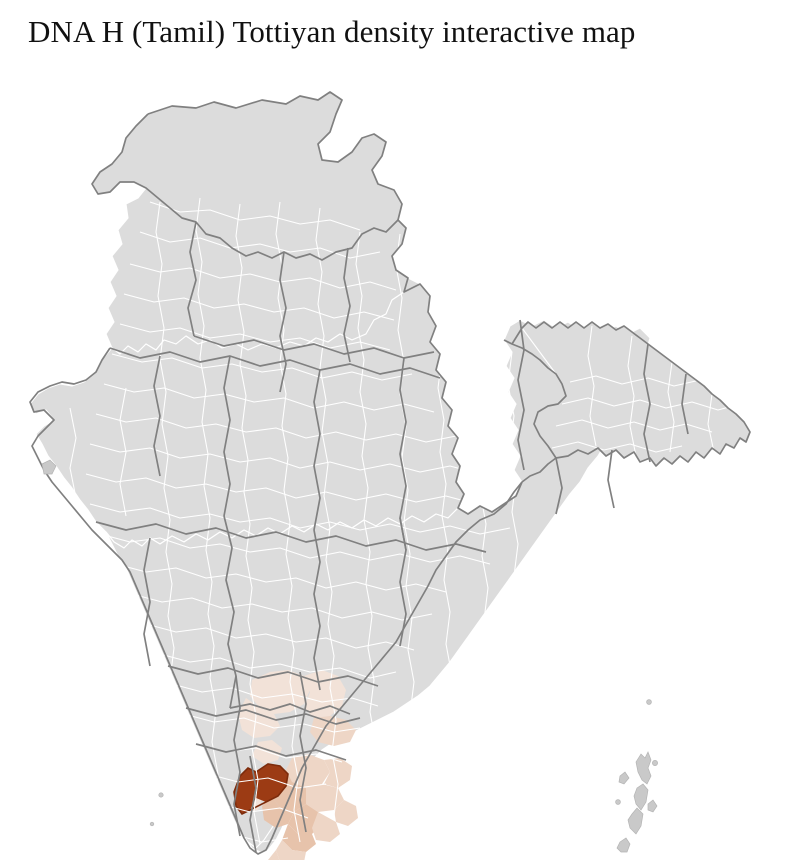 The image size is (792, 860). I want to click on district-density-level2-andhra-b, so click(333, 731).